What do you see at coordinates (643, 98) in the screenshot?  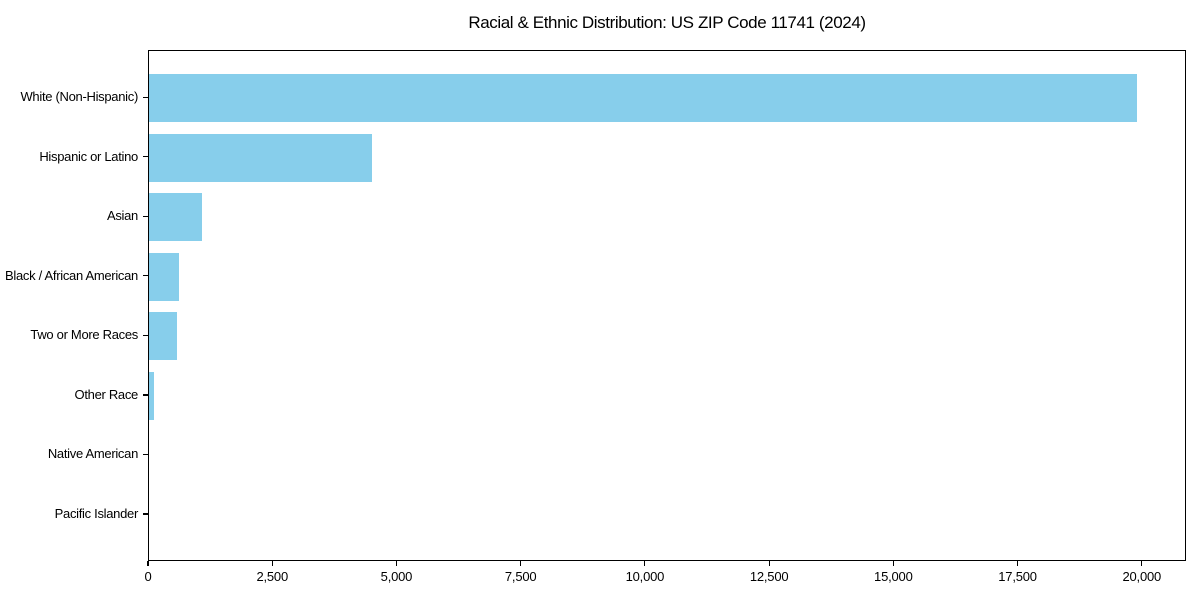 I see `bar-white-non-hispanic` at bounding box center [643, 98].